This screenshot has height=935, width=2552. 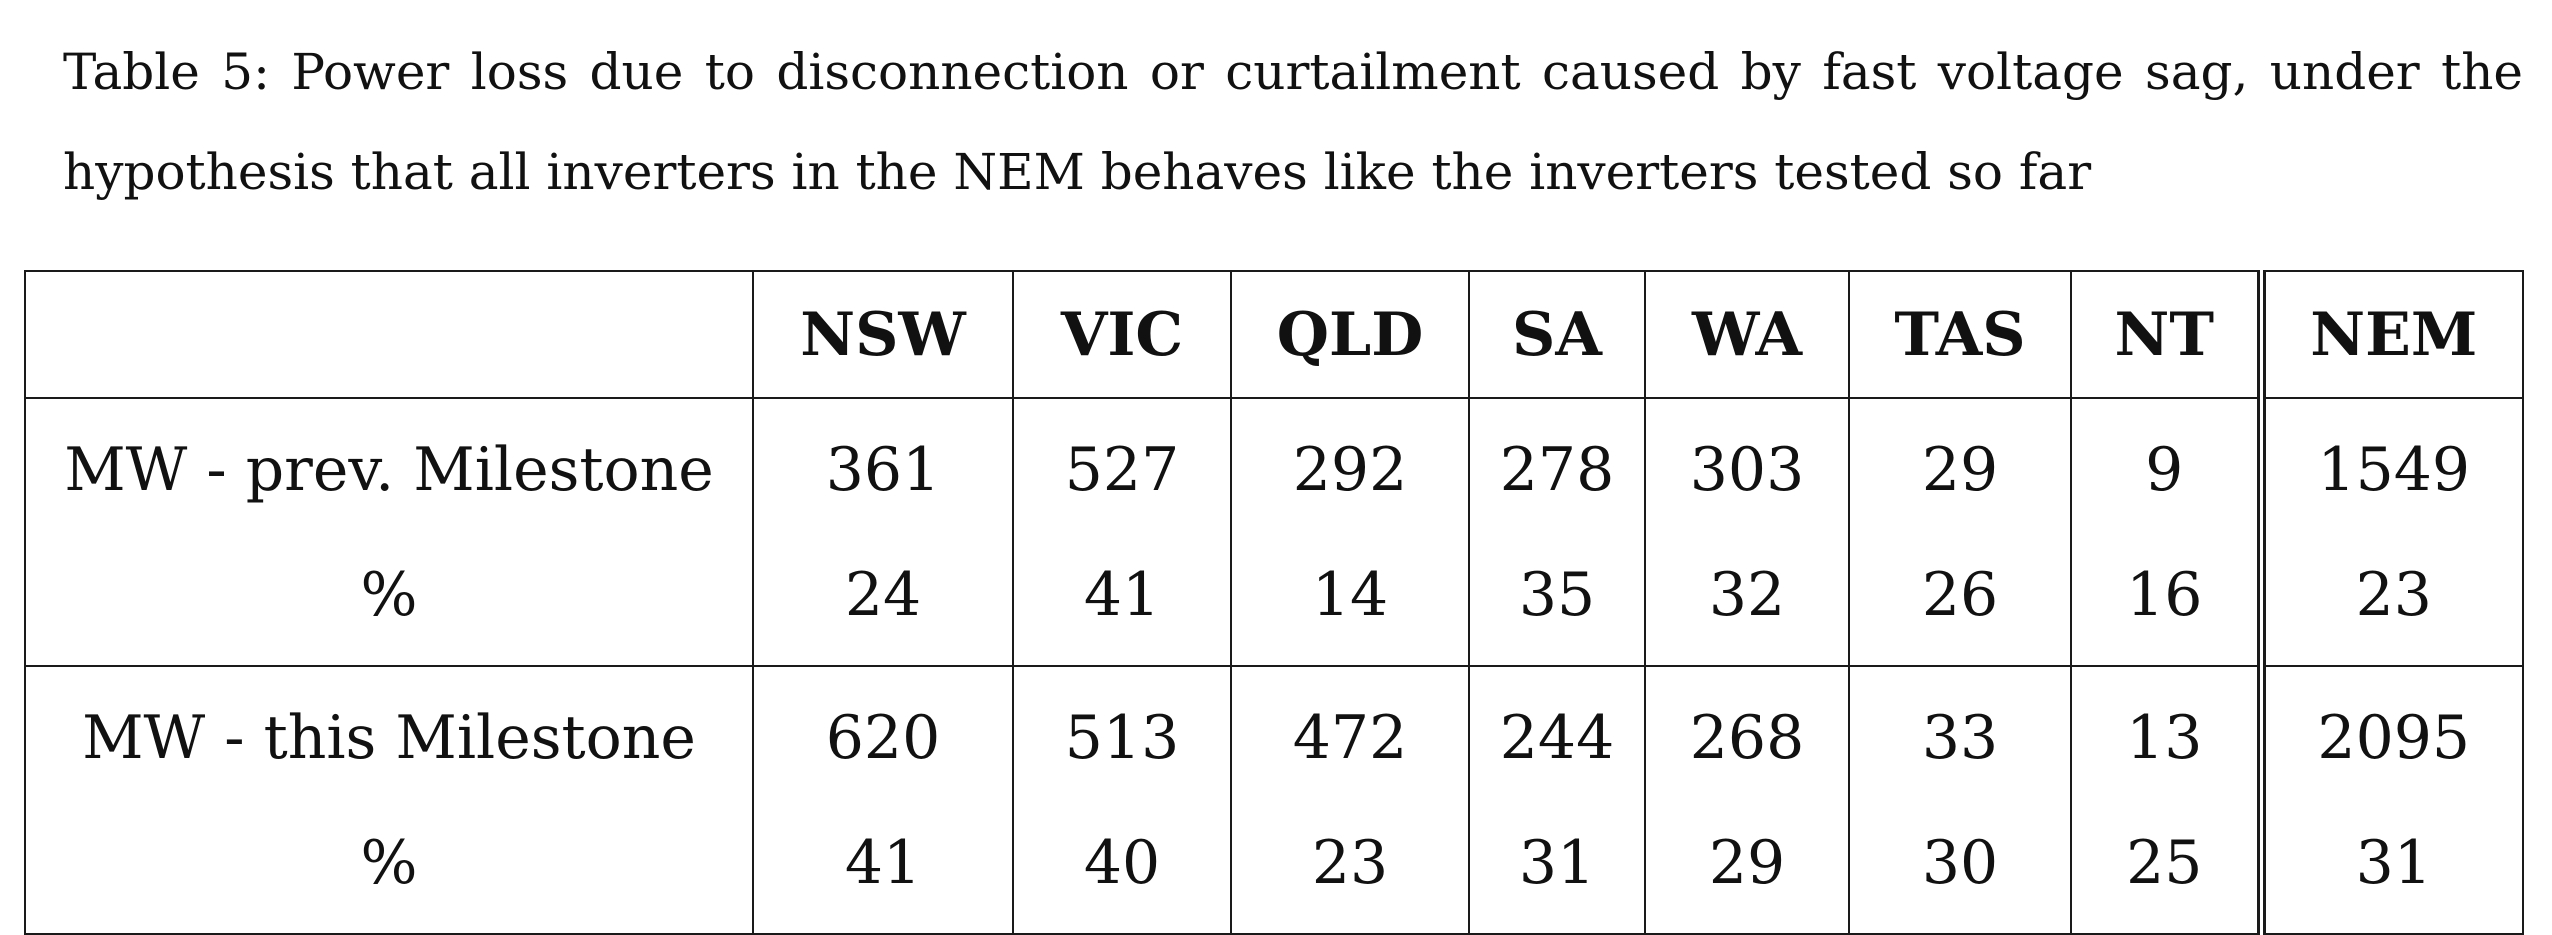 I want to click on table-cell-nem: 31, so click(x=2390, y=867).